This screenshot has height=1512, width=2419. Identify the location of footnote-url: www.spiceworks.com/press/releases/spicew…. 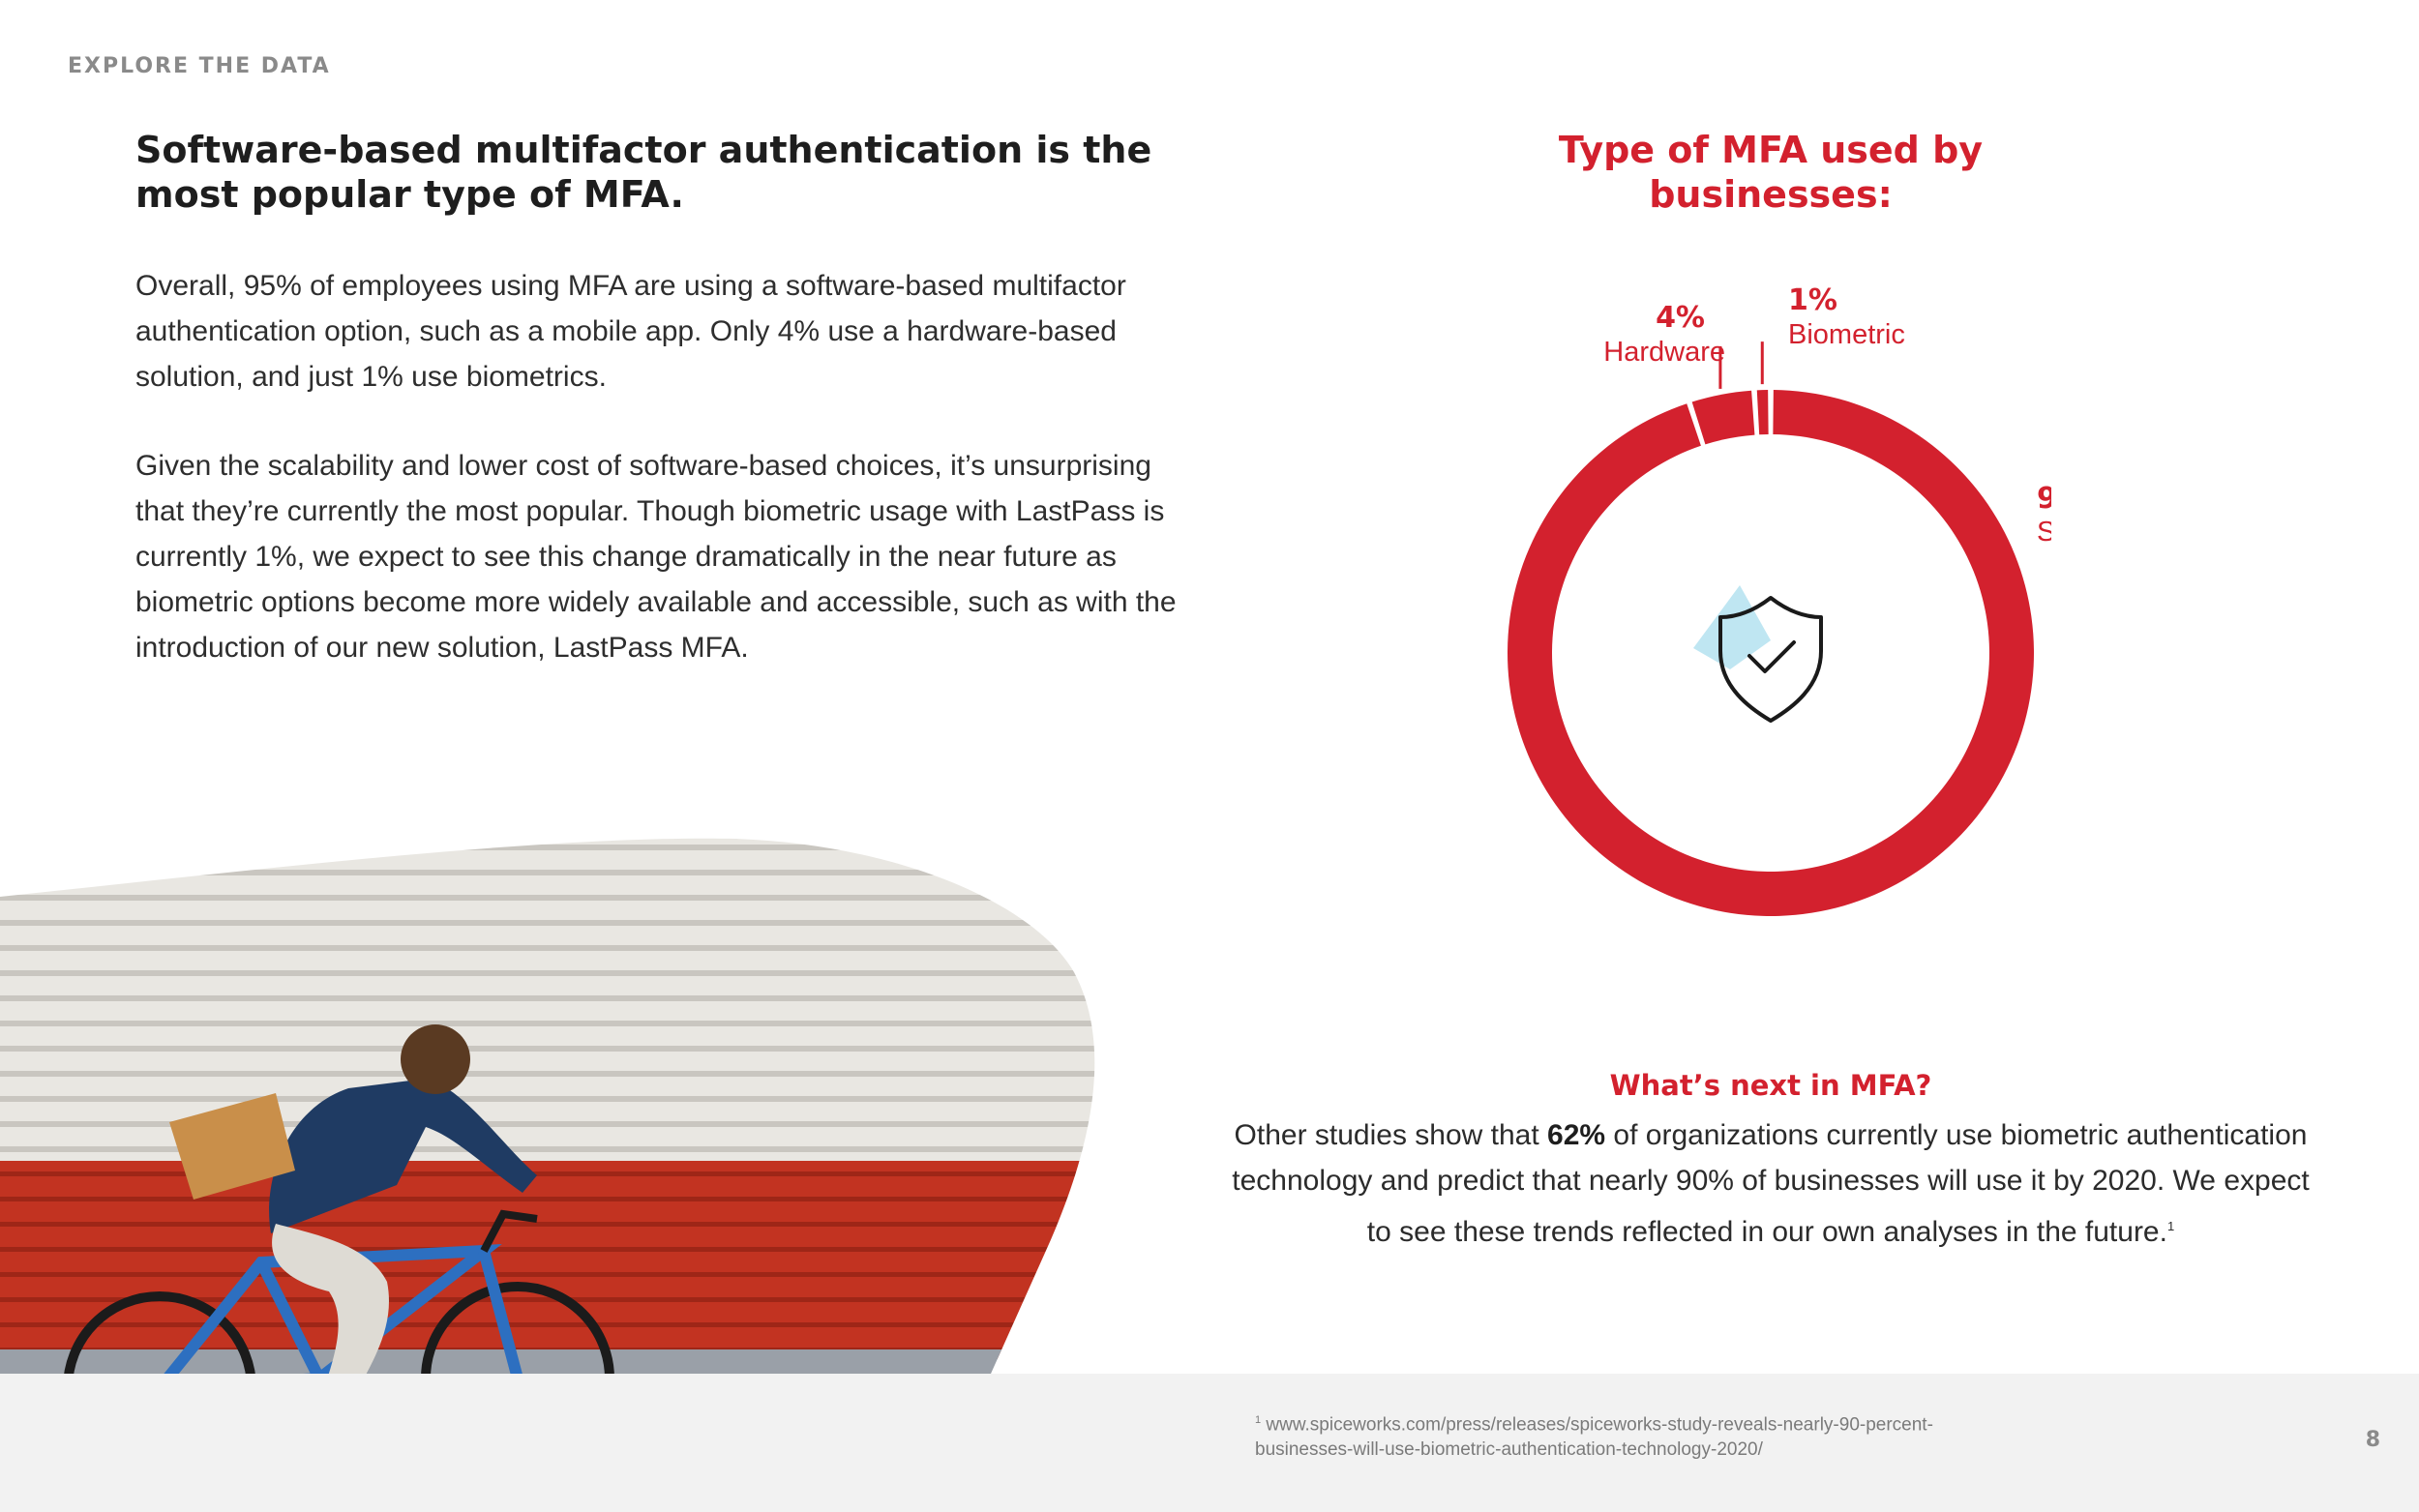
(1594, 1438).